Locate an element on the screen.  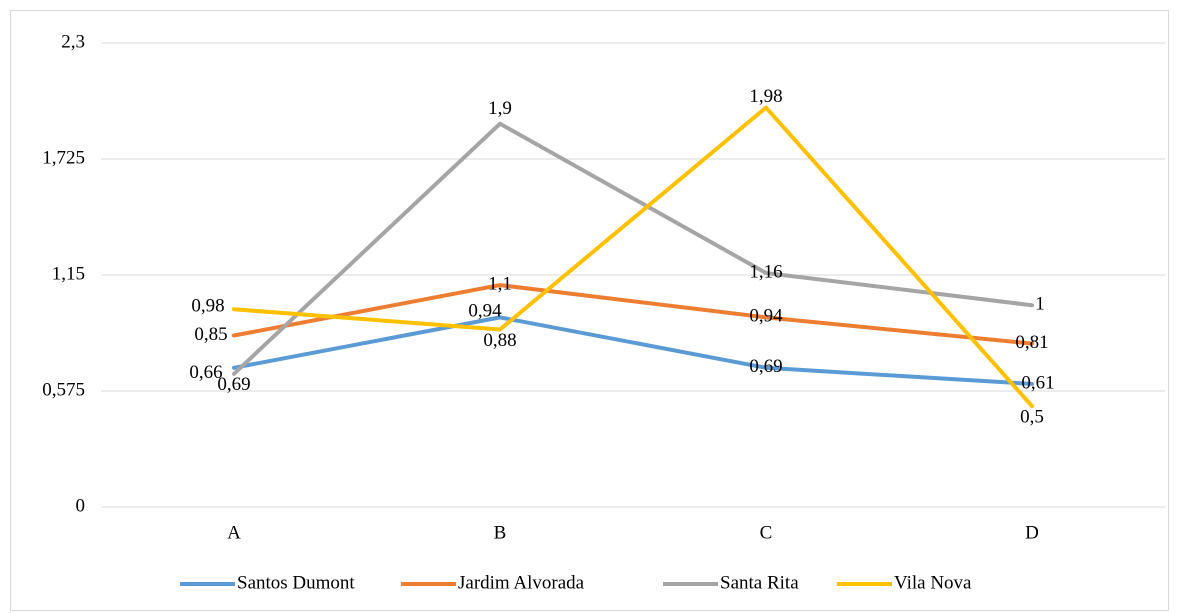
legend-label: Jardim Alvorada is located at coordinates (521, 582).